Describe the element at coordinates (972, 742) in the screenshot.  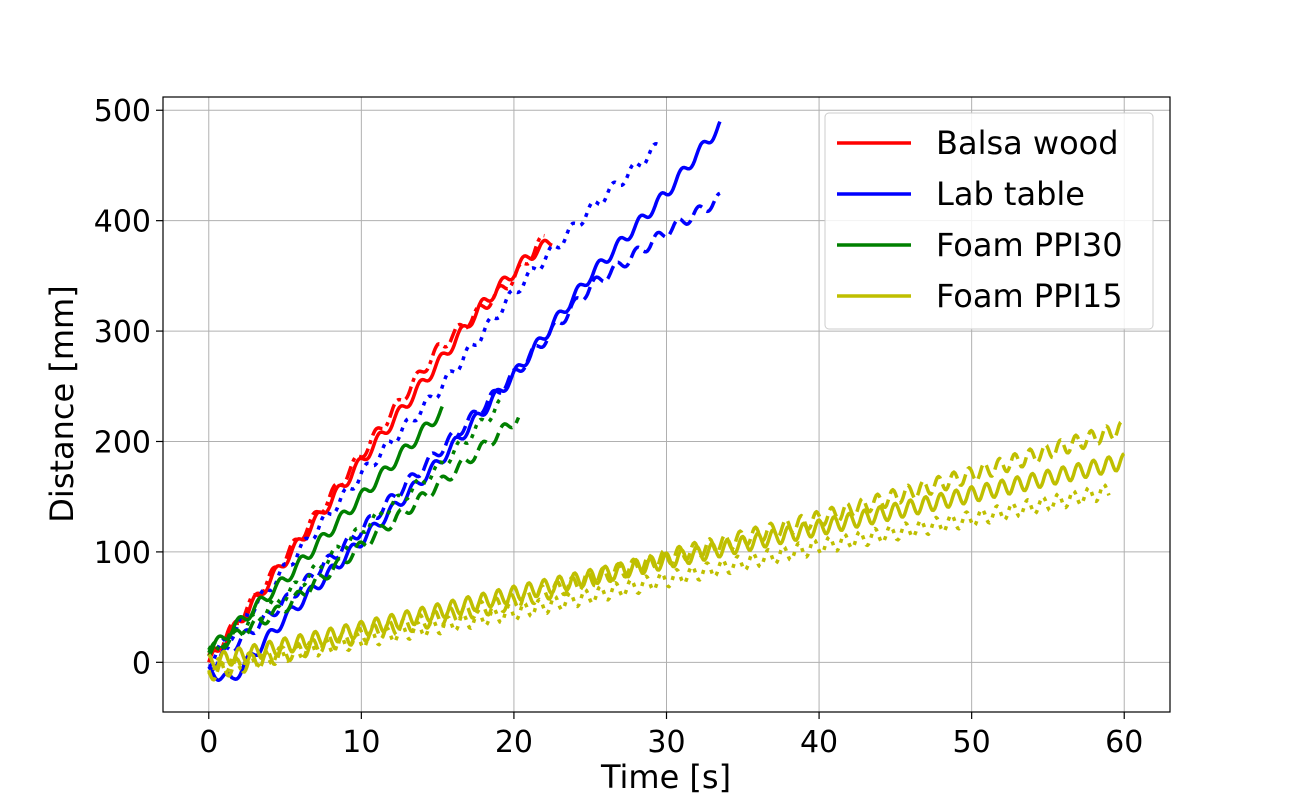
I see `x-tick-label: 50` at that location.